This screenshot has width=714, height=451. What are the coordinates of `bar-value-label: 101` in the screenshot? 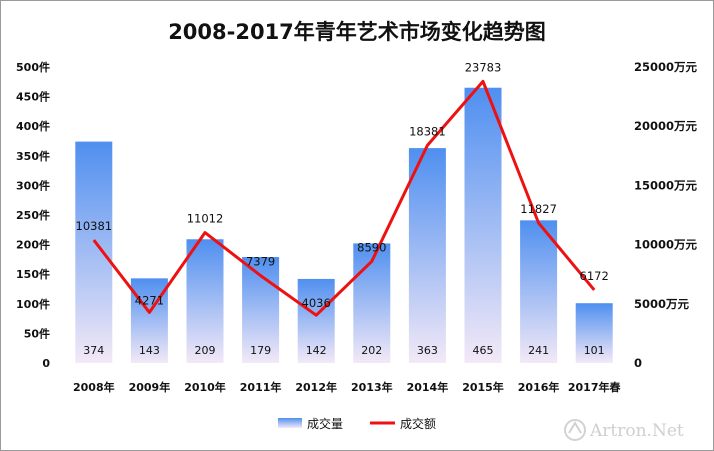 It's located at (594, 350).